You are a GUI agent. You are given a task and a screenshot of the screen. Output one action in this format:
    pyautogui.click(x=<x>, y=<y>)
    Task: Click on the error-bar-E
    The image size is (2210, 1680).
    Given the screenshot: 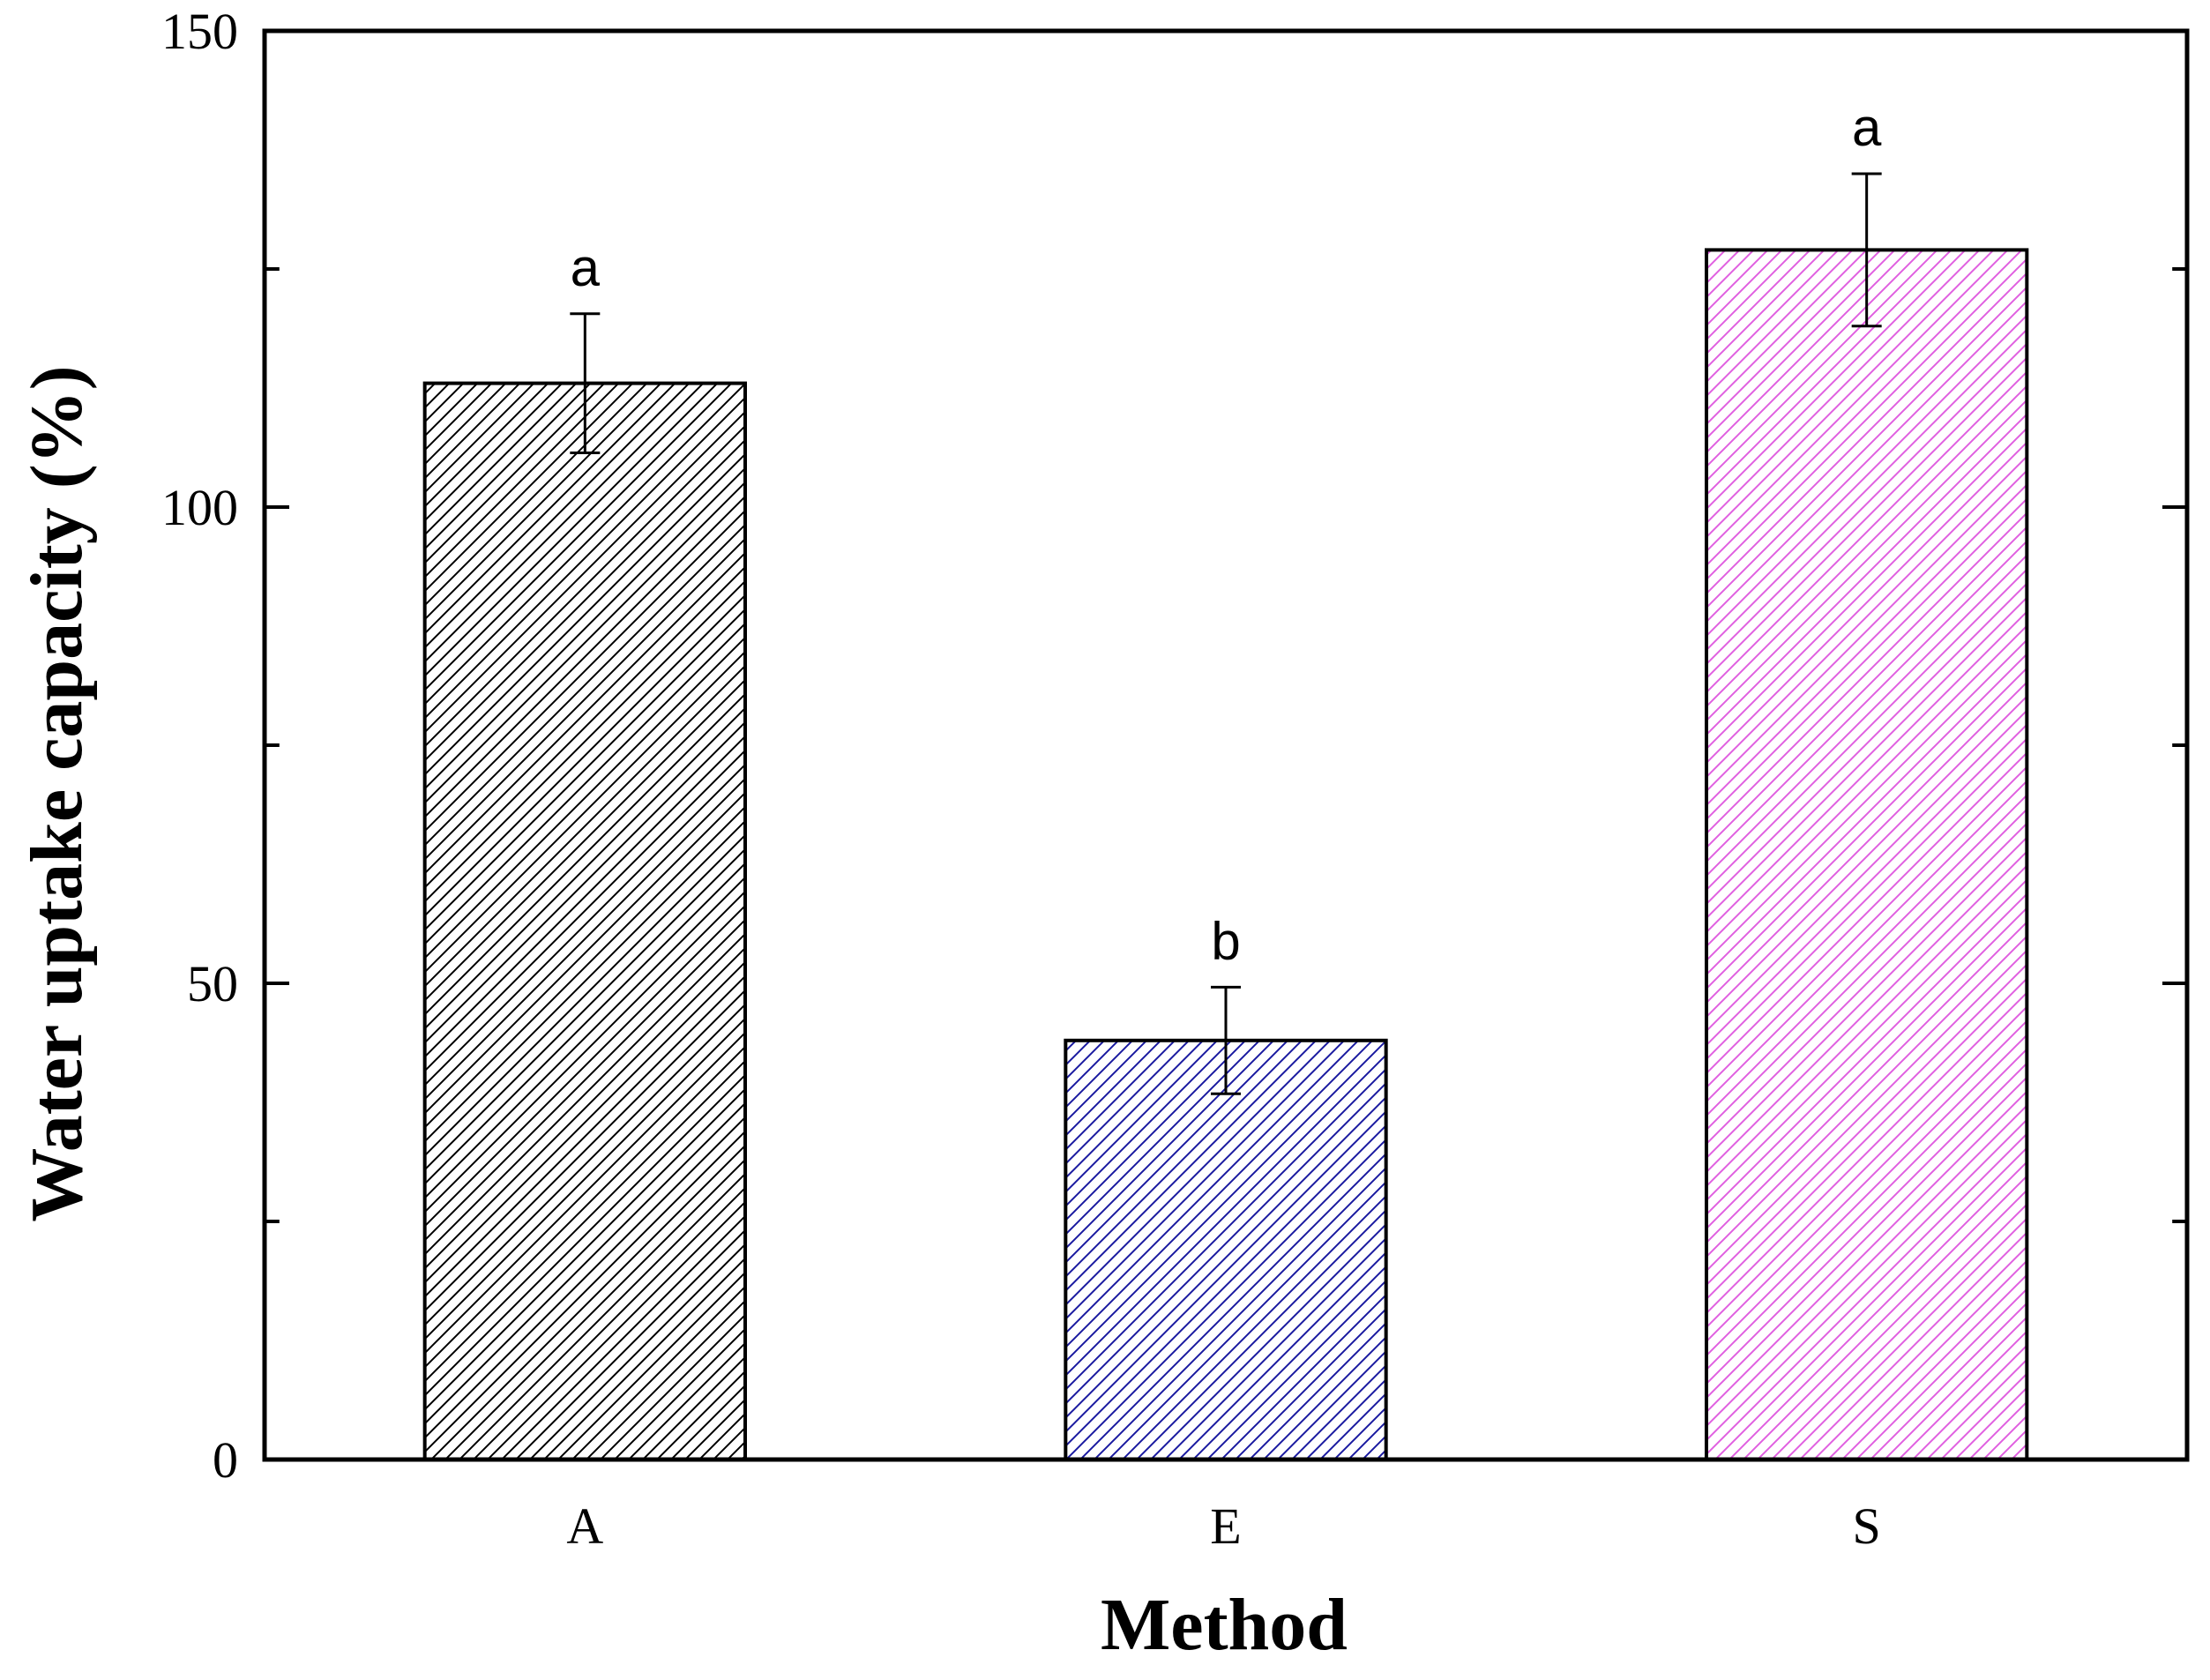 What is the action you would take?
    pyautogui.click(x=1226, y=1040)
    